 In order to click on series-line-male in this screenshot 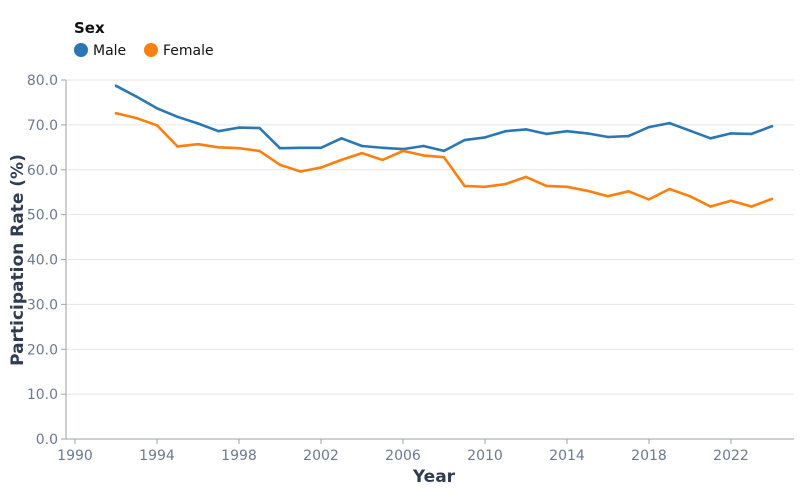, I will do `click(444, 118)`.